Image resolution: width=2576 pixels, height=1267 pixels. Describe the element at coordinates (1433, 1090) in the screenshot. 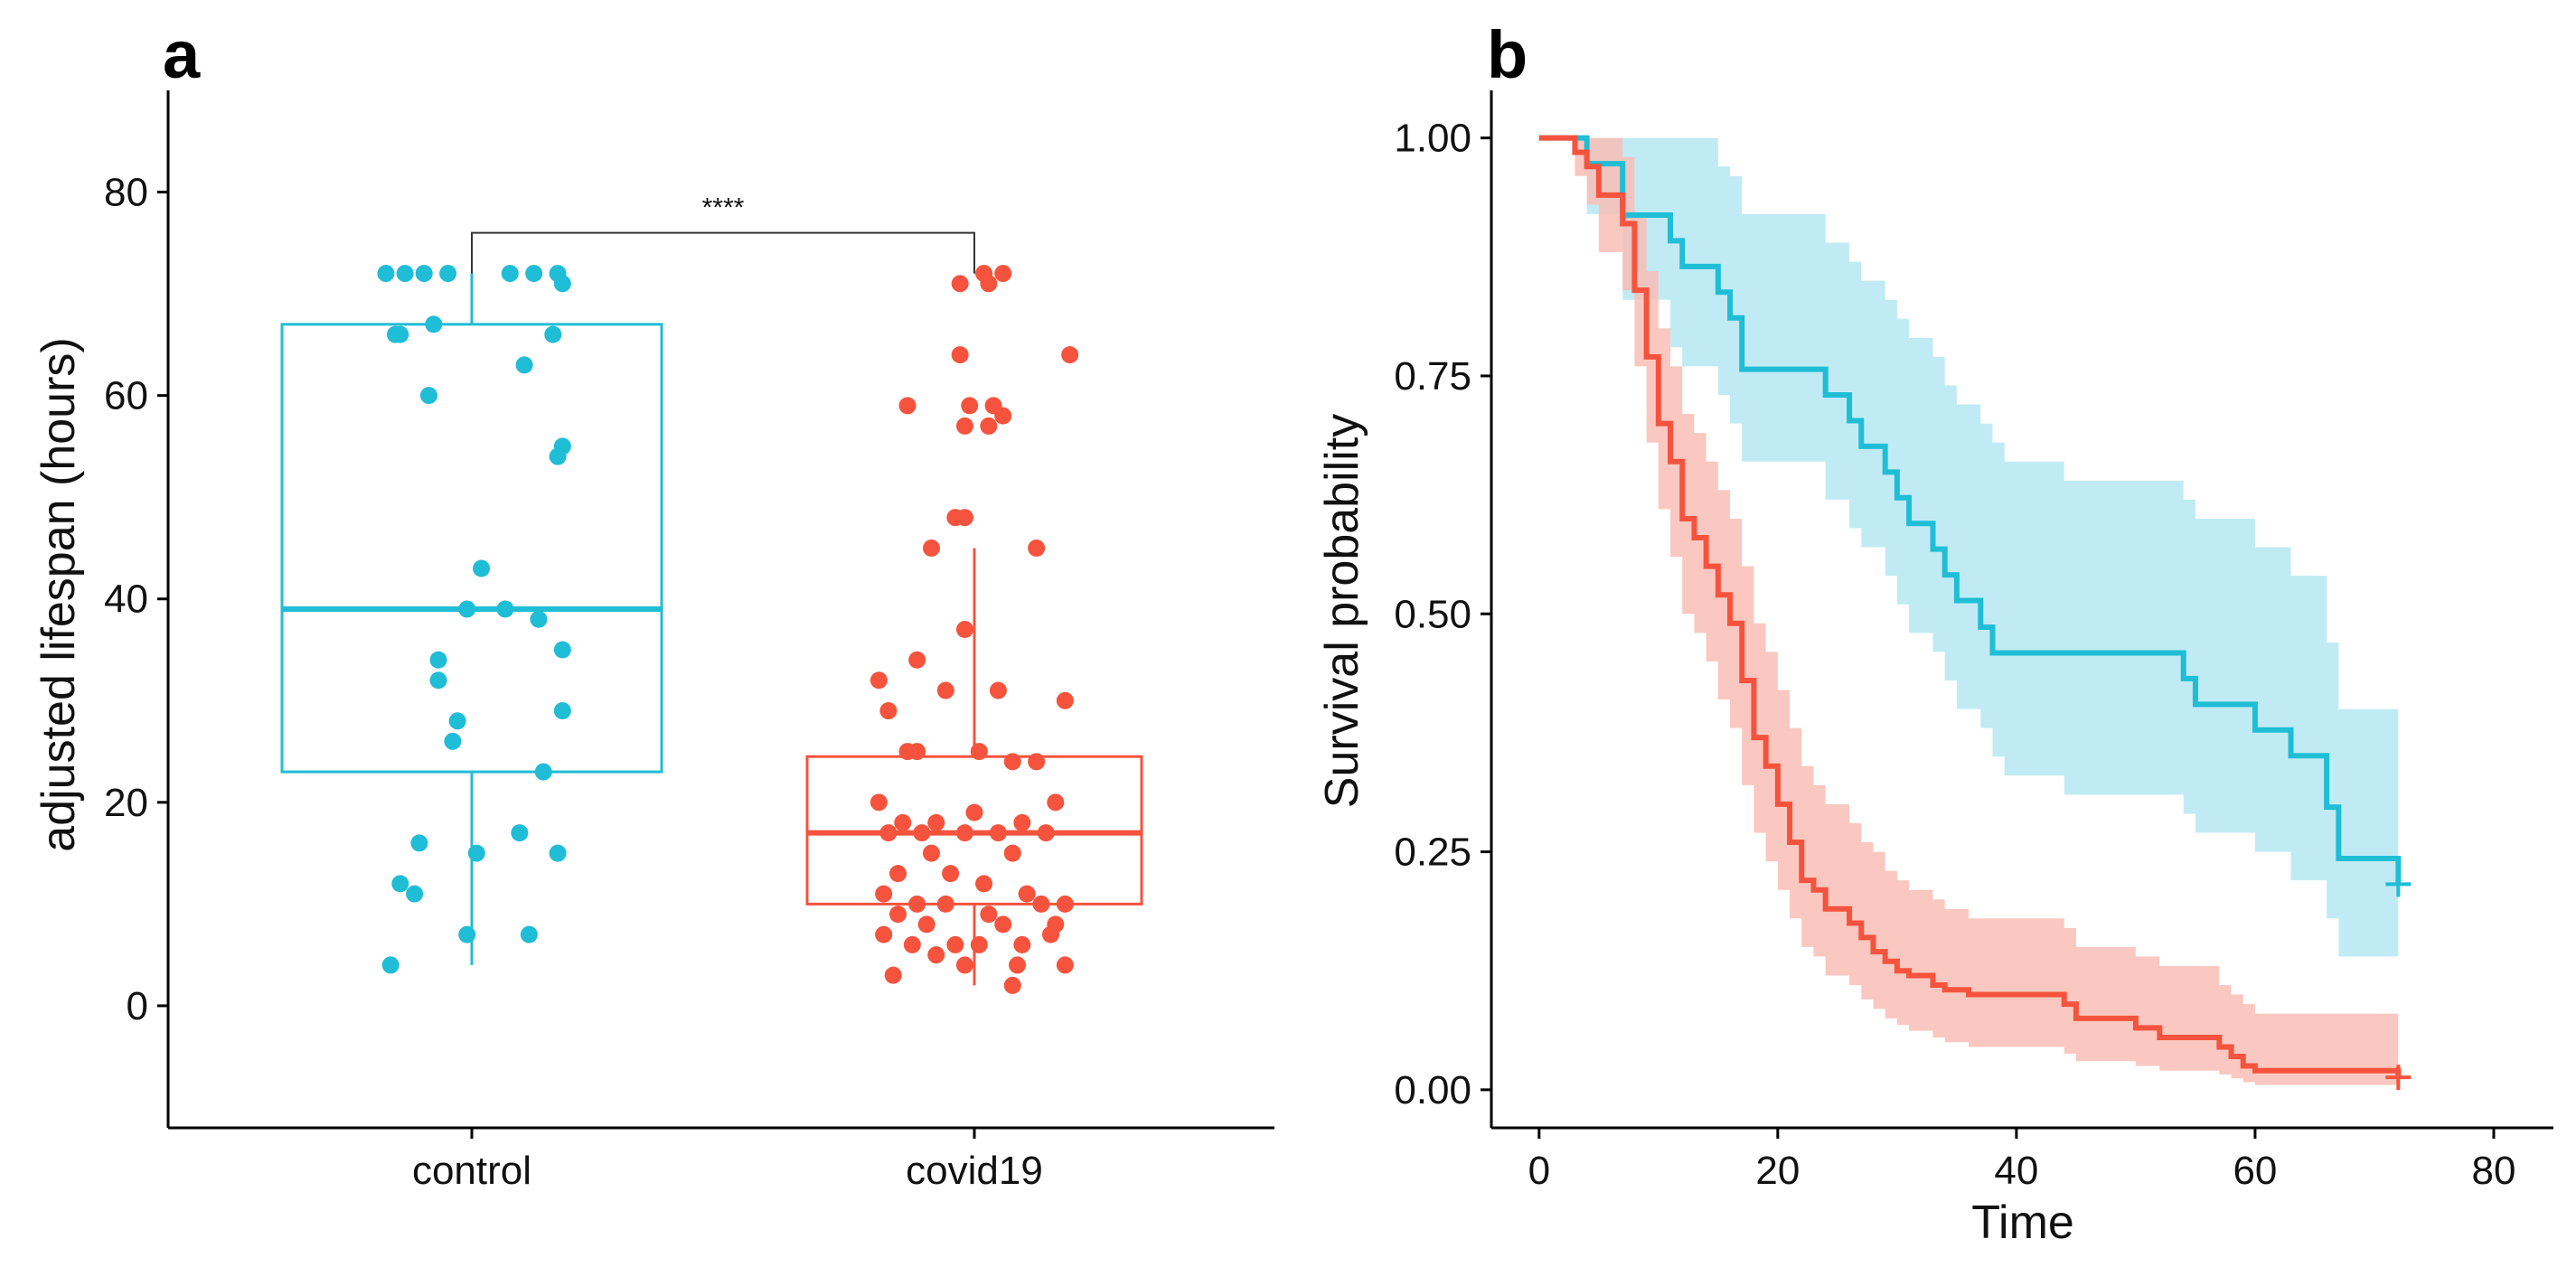

I see `y-tick-label: 0.00` at that location.